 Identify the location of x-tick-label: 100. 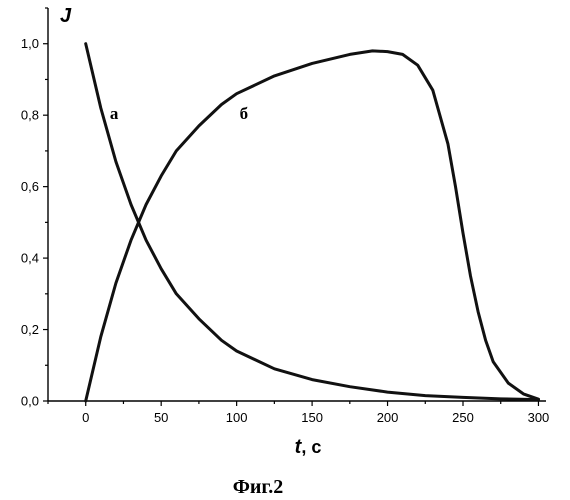
(237, 417).